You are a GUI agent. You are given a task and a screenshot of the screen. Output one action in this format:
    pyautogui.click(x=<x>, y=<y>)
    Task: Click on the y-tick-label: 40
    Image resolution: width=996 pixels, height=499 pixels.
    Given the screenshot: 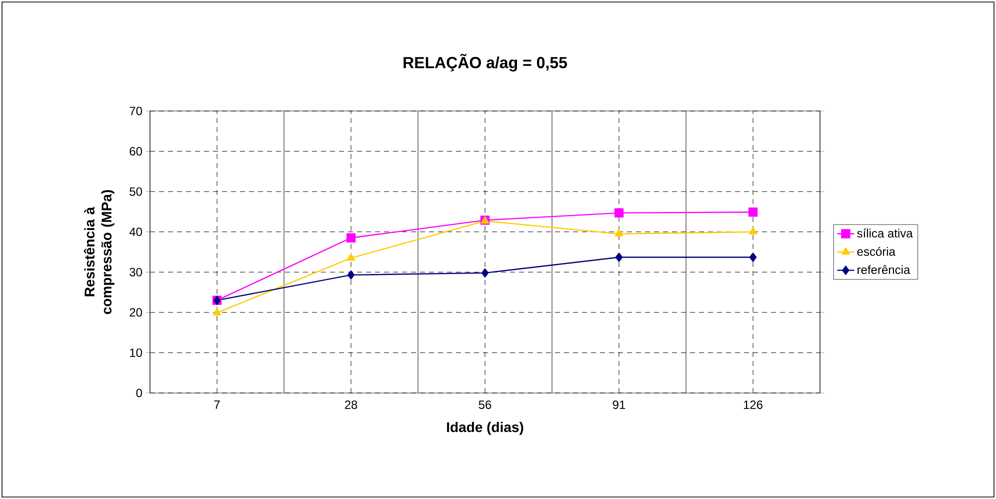 What is the action you would take?
    pyautogui.click(x=135, y=232)
    